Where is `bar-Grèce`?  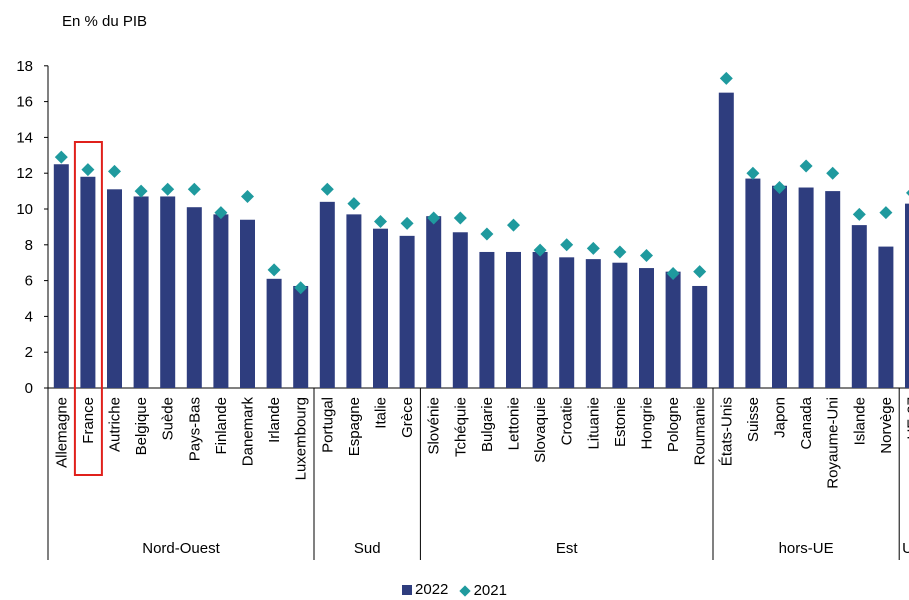
bar-Grèce is located at coordinates (407, 311).